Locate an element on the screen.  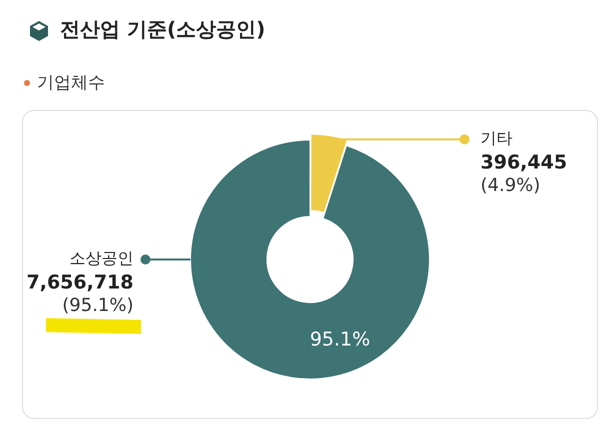
chart-title: 전산업 기준(소상공인) is located at coordinates (163, 29).